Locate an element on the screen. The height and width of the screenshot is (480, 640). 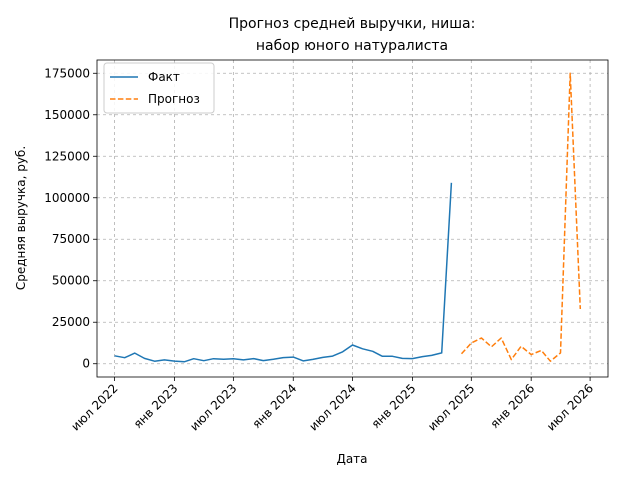
legend: Факт Прогноз is located at coordinates (159, 88).